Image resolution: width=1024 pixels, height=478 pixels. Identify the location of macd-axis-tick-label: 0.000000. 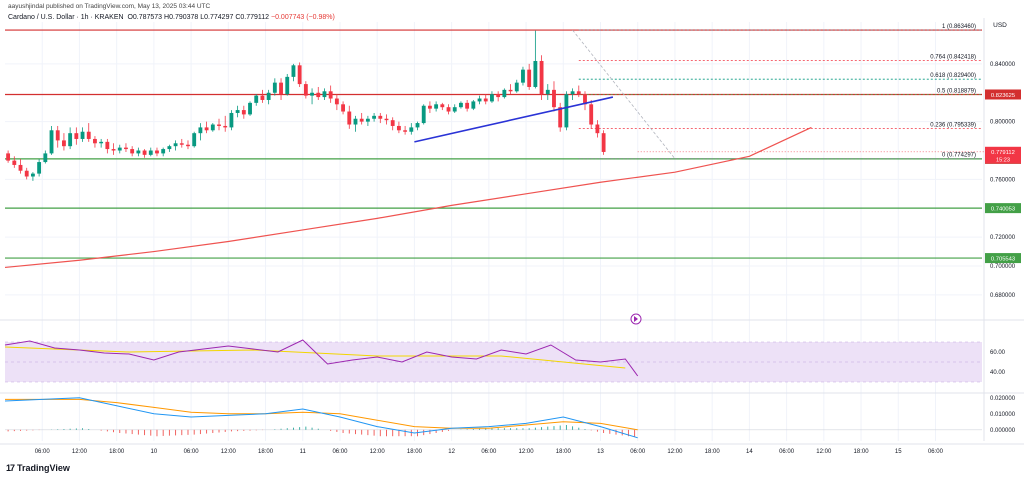
(1003, 431).